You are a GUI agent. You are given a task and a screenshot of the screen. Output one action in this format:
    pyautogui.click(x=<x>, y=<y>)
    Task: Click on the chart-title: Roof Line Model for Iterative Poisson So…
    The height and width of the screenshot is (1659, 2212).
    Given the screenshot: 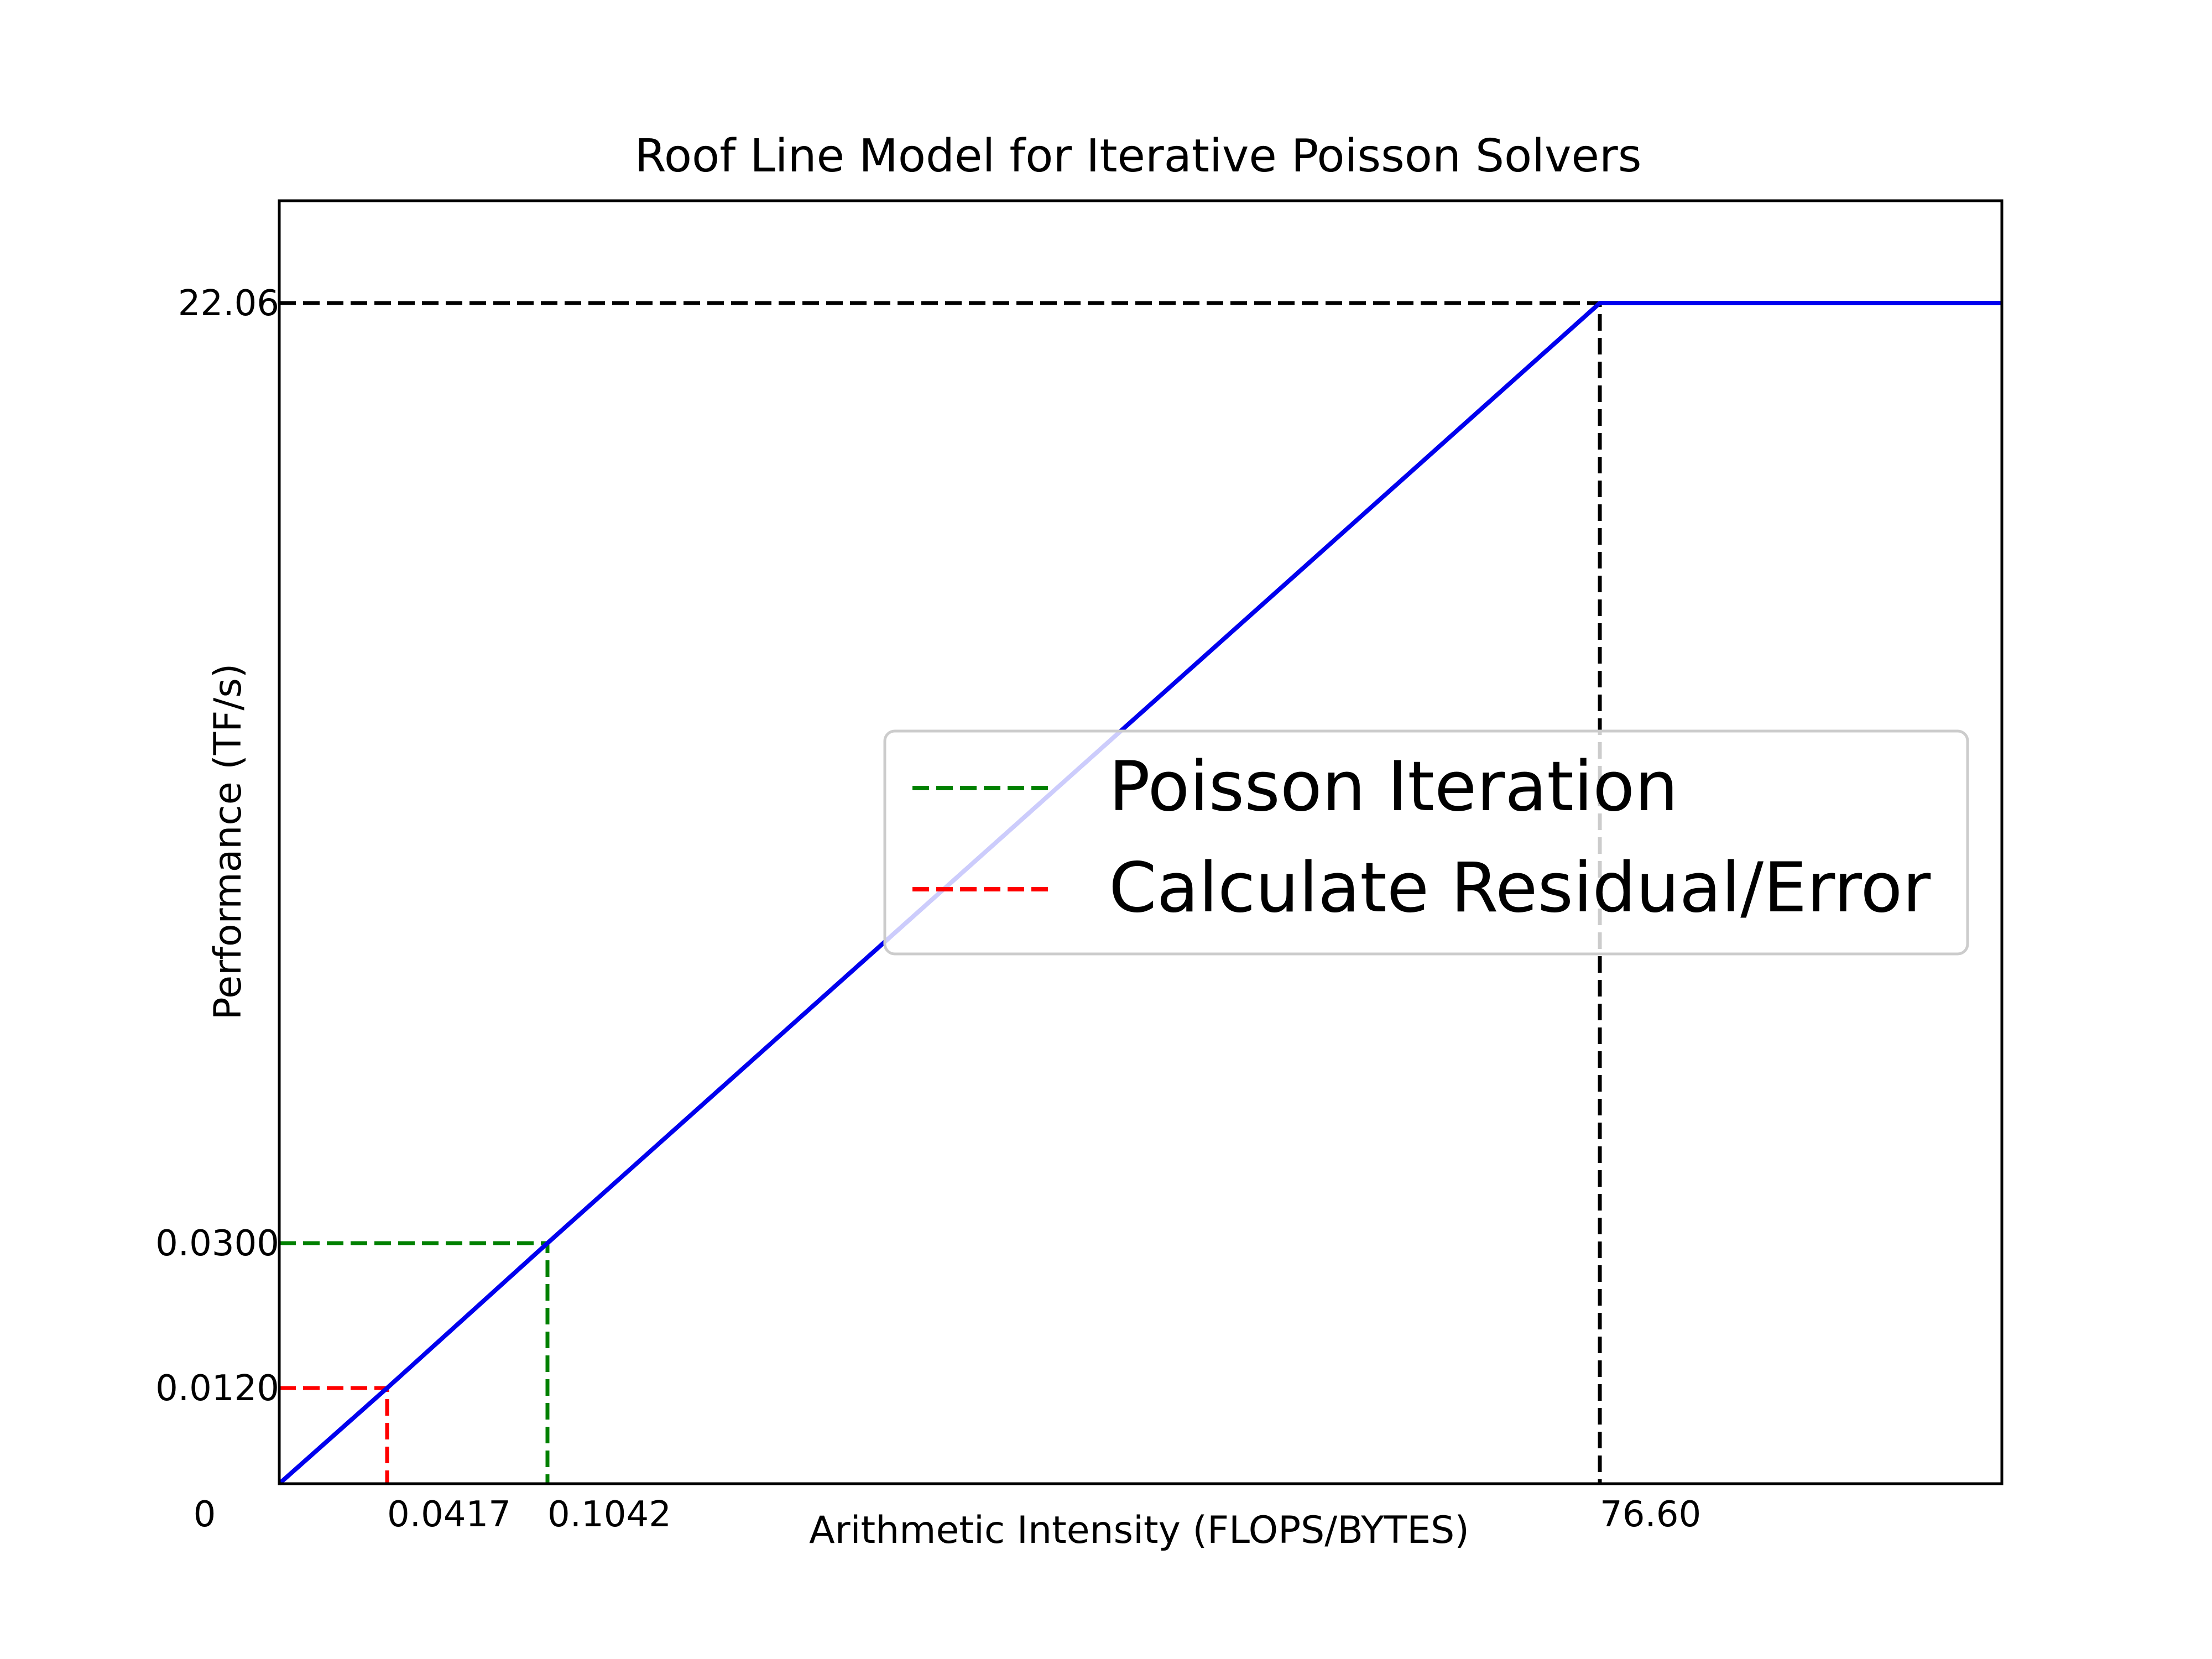 What is the action you would take?
    pyautogui.click(x=1138, y=156)
    